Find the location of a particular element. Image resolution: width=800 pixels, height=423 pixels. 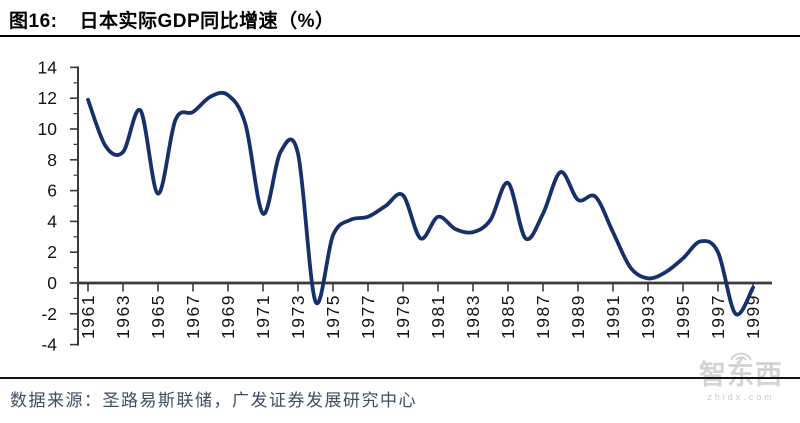

y-axis-tick-label: 8 is located at coordinates (52, 160).